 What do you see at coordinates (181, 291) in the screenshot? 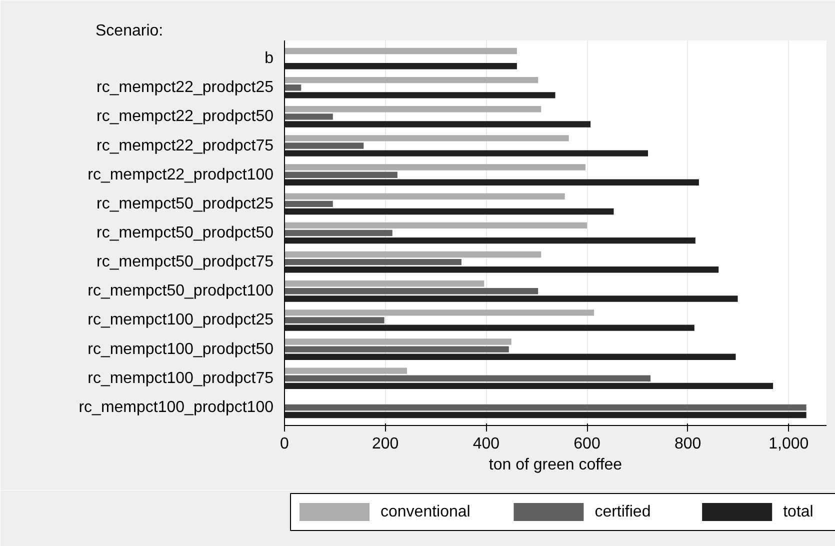
I see `y-tick-label: rc_mempct50_prodpct100` at bounding box center [181, 291].